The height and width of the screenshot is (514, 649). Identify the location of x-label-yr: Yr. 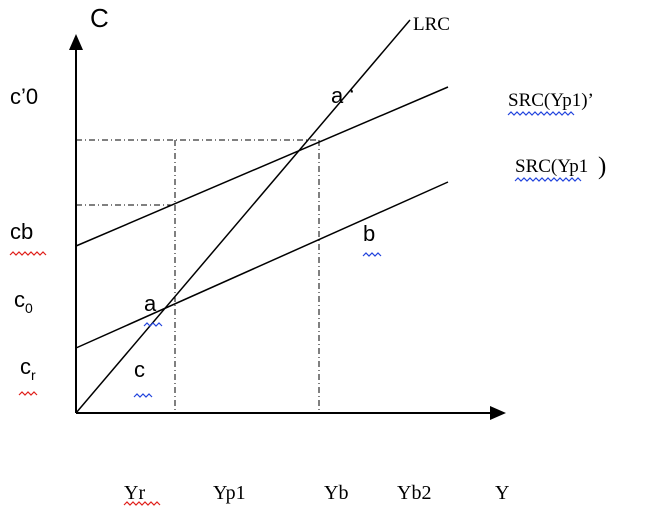
(134, 493).